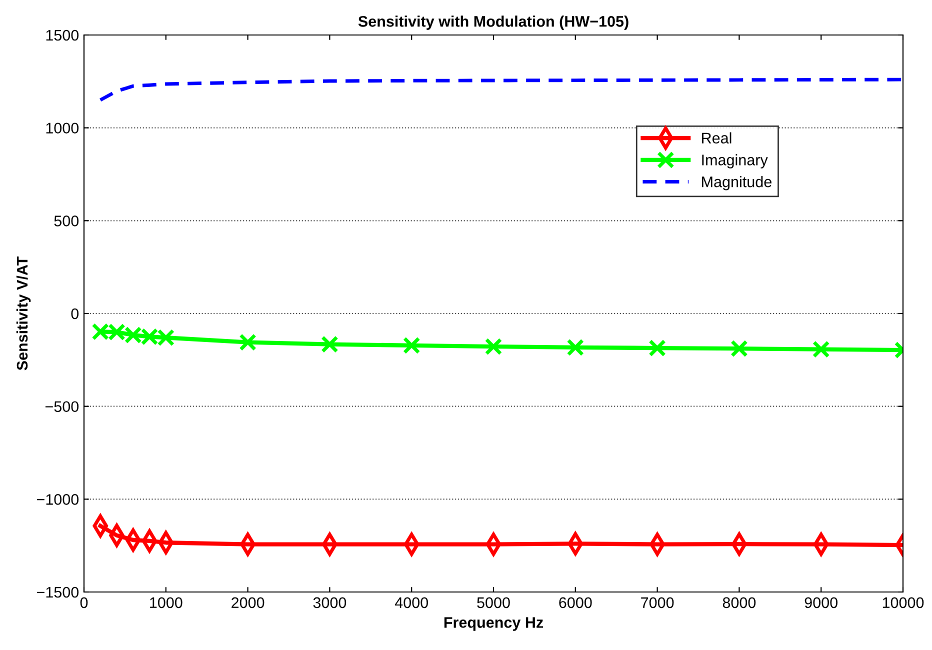 The image size is (932, 650). What do you see at coordinates (62, 128) in the screenshot?
I see `y-tick-label: 1000` at bounding box center [62, 128].